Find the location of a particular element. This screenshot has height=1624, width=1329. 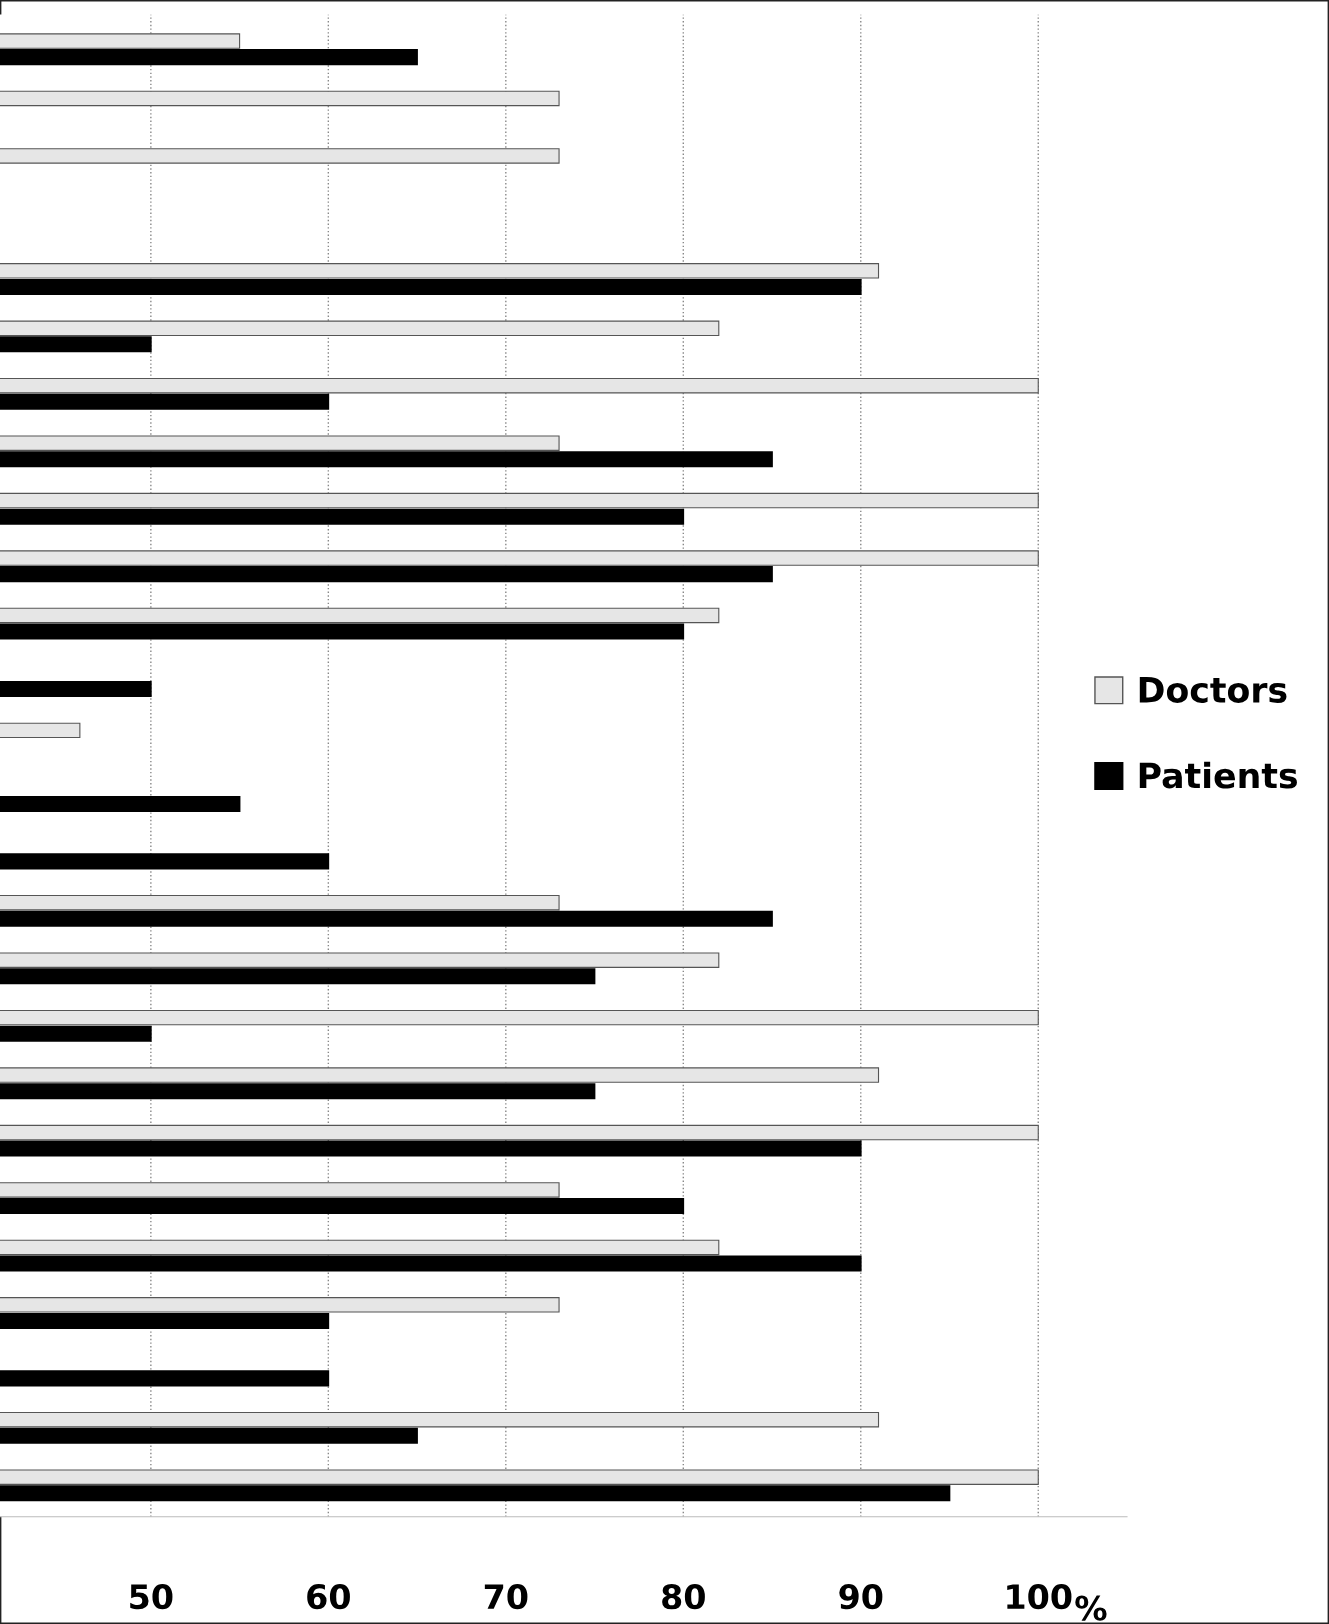

x-tick-label: 60 is located at coordinates (328, 1597).